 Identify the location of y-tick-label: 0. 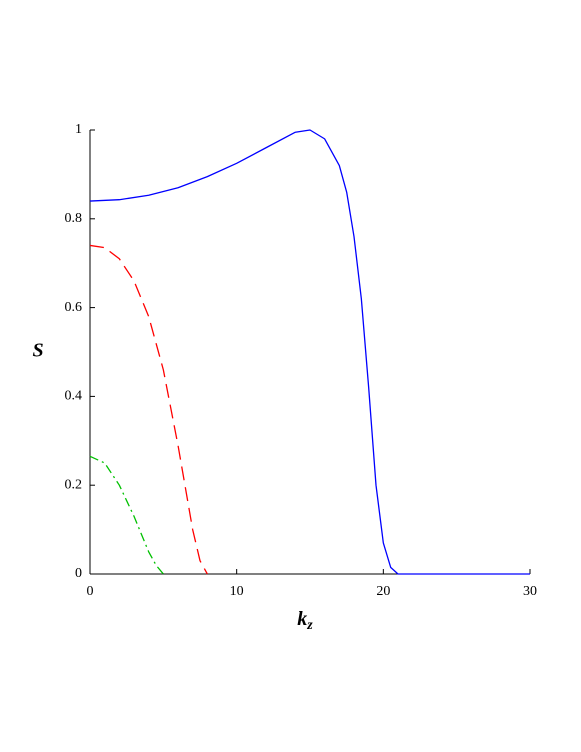
(78, 573).